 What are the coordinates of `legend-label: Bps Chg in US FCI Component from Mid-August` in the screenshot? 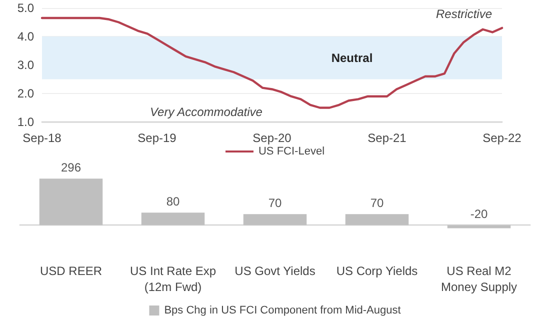 It's located at (282, 310).